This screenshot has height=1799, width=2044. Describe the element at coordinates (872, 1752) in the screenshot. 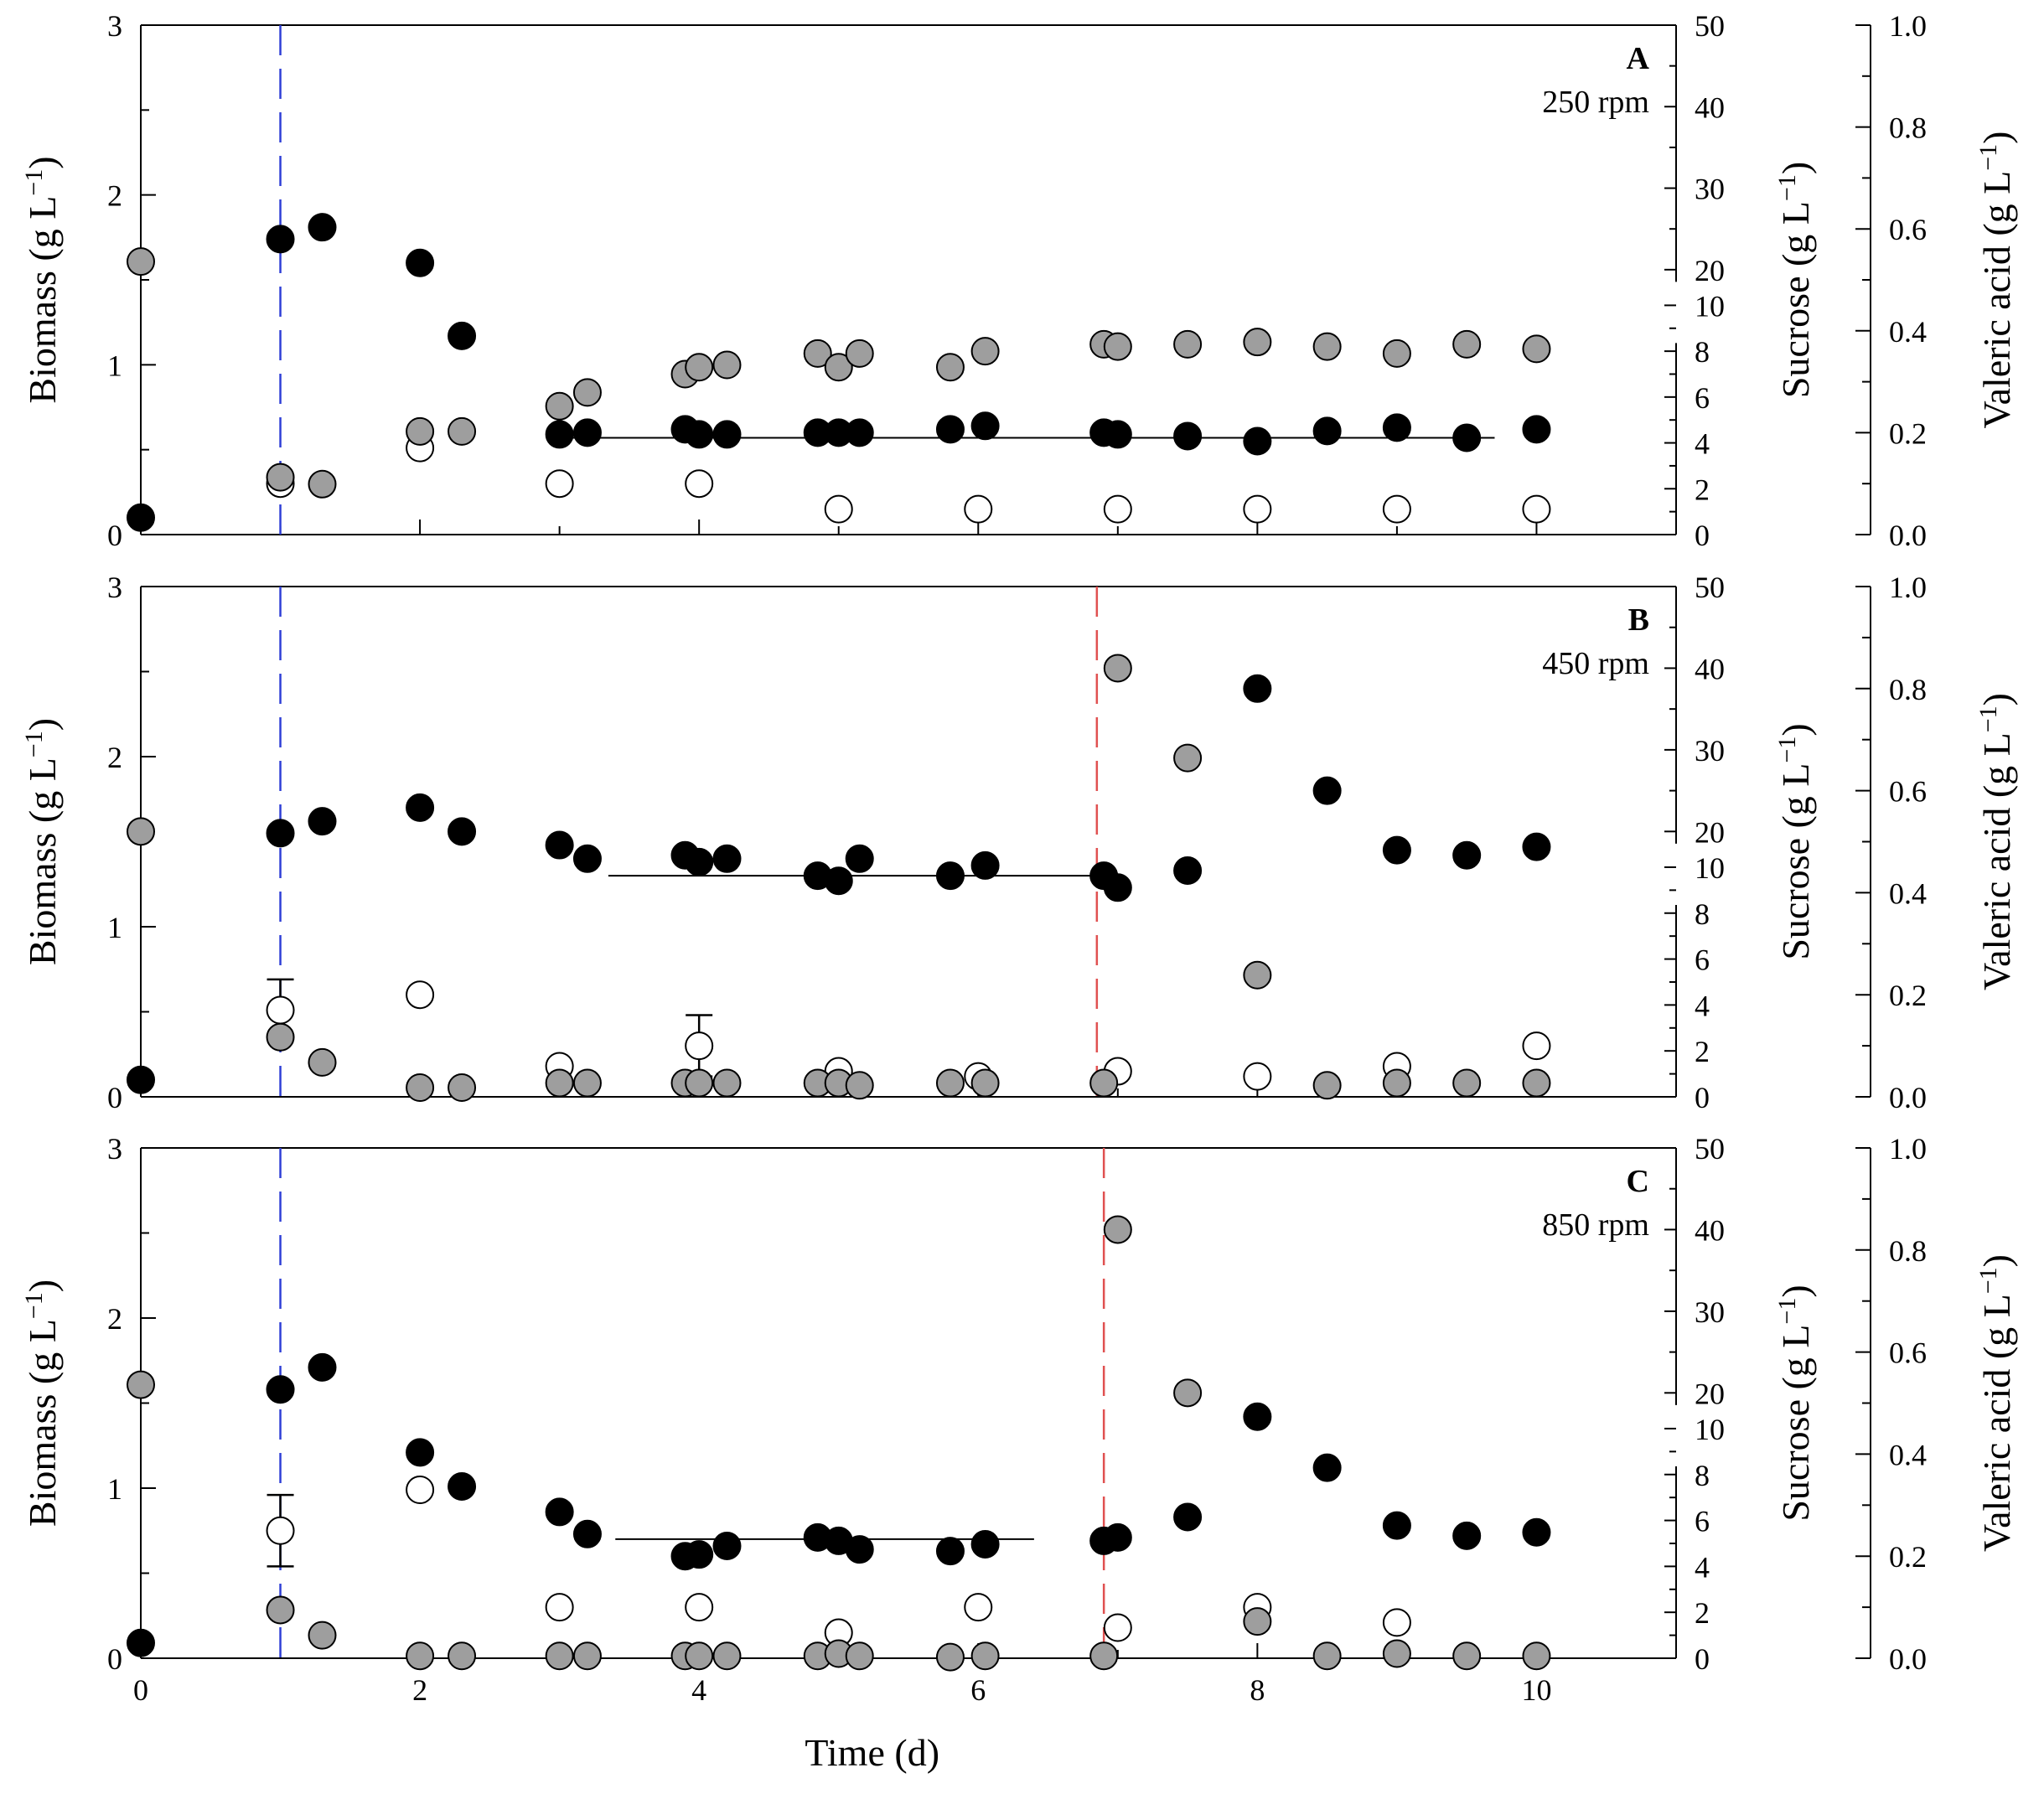

I see `x-axis-title: Time (d)` at that location.